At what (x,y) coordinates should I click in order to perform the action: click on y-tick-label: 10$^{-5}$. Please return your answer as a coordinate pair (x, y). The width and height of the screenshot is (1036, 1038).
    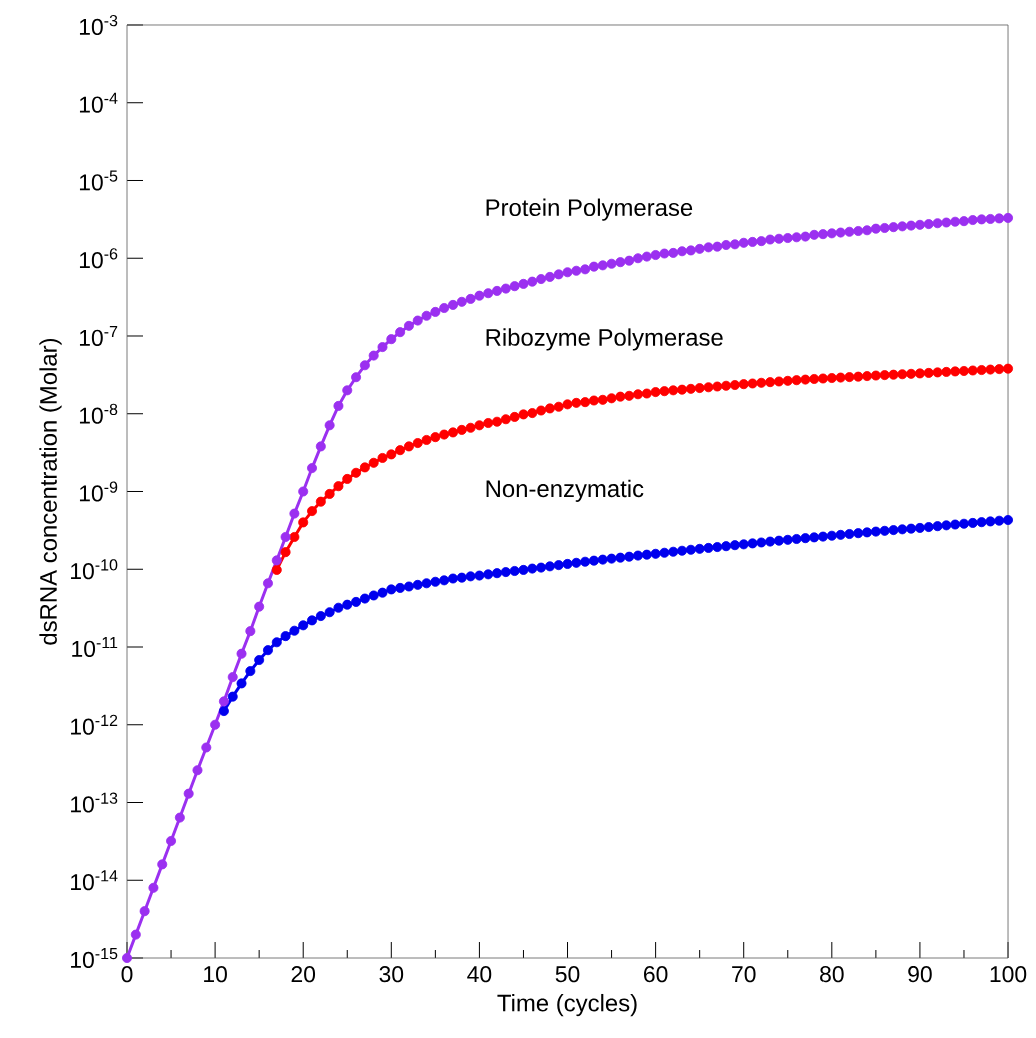
    Looking at the image, I should click on (98, 180).